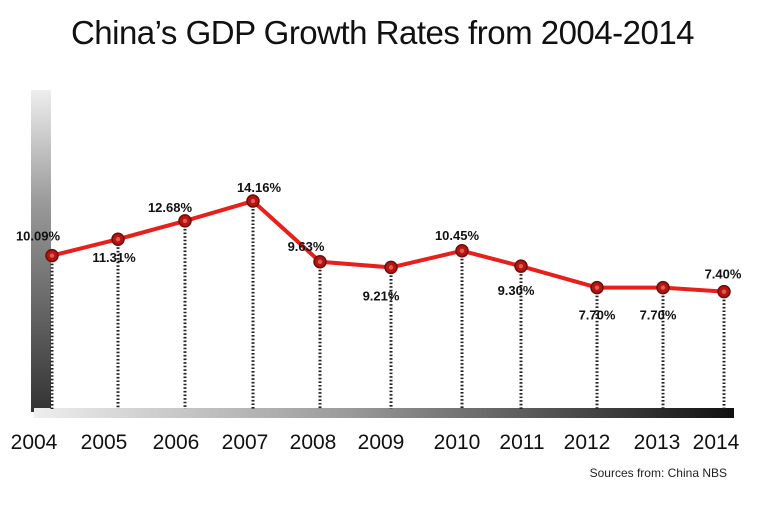  Describe the element at coordinates (381, 295) in the screenshot. I see `data-label-2009: 9.21%` at that location.